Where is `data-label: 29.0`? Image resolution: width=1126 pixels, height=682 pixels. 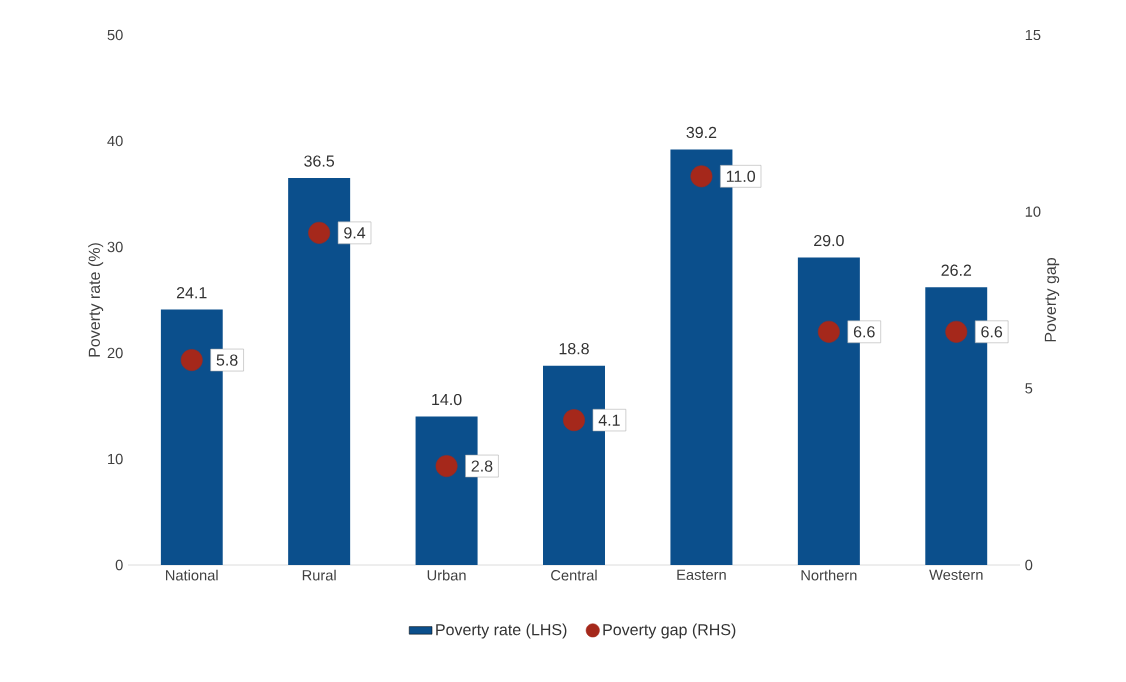 data-label: 29.0 is located at coordinates (829, 240).